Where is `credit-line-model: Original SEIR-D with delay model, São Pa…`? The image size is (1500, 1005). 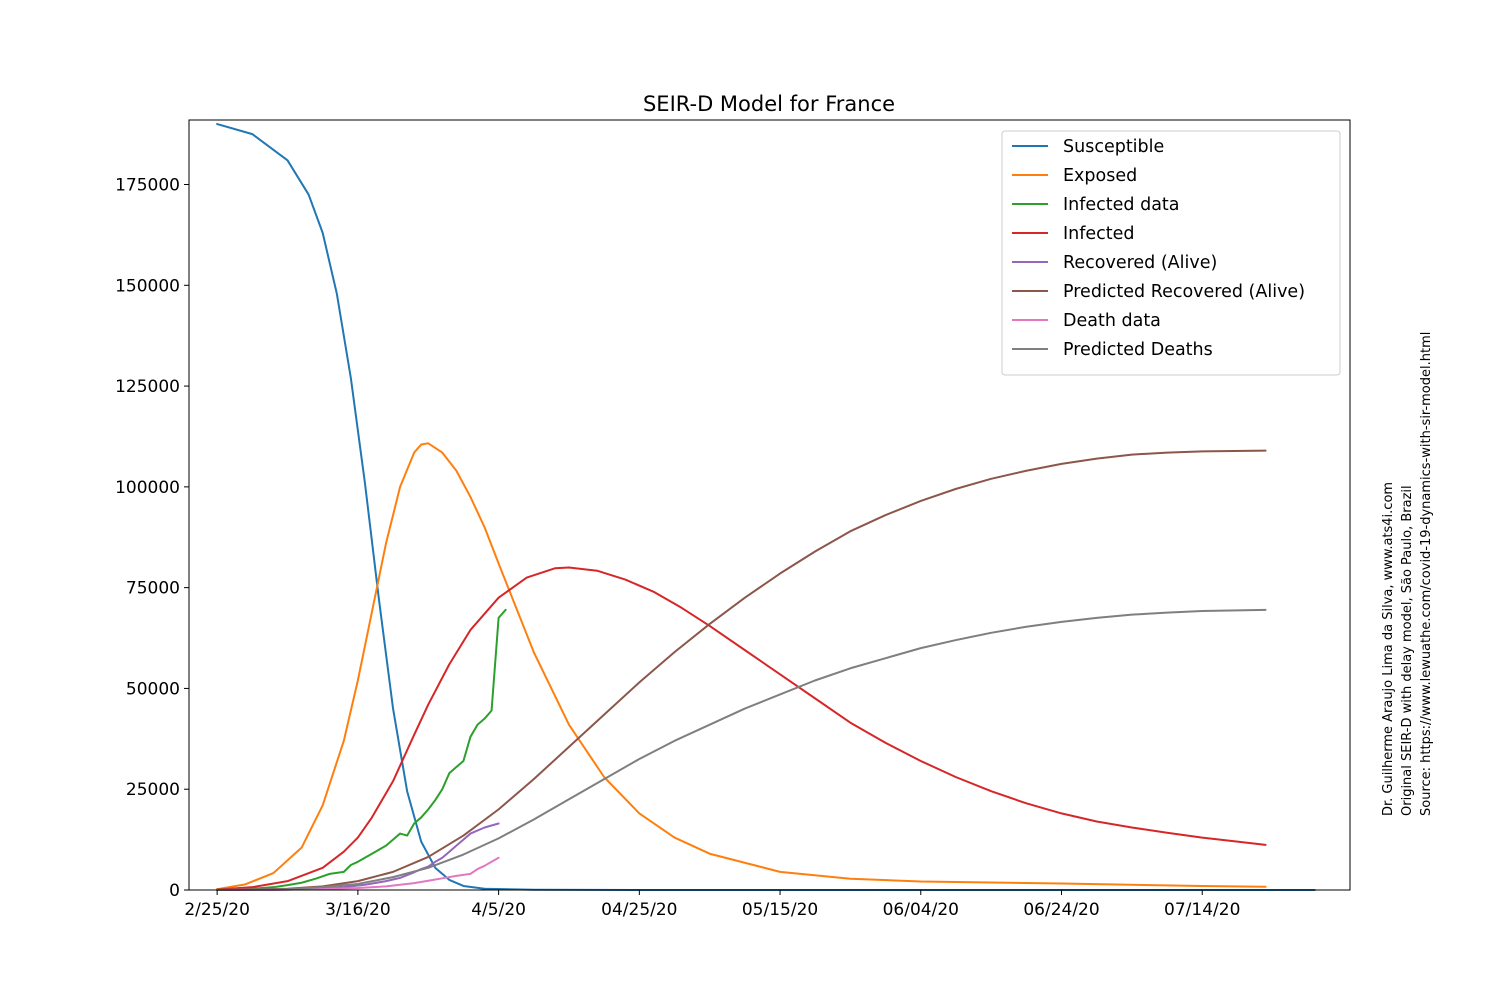
credit-line-model: Original SEIR-D with delay model, São Pa… is located at coordinates (1407, 650).